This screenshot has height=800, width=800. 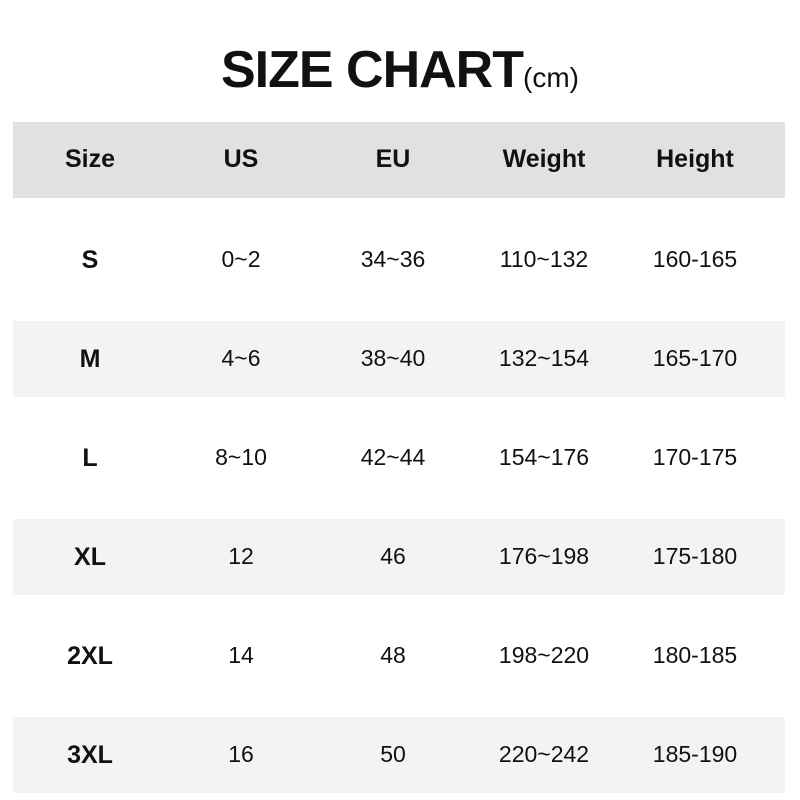 I want to click on table-cell: 16, so click(x=241, y=754).